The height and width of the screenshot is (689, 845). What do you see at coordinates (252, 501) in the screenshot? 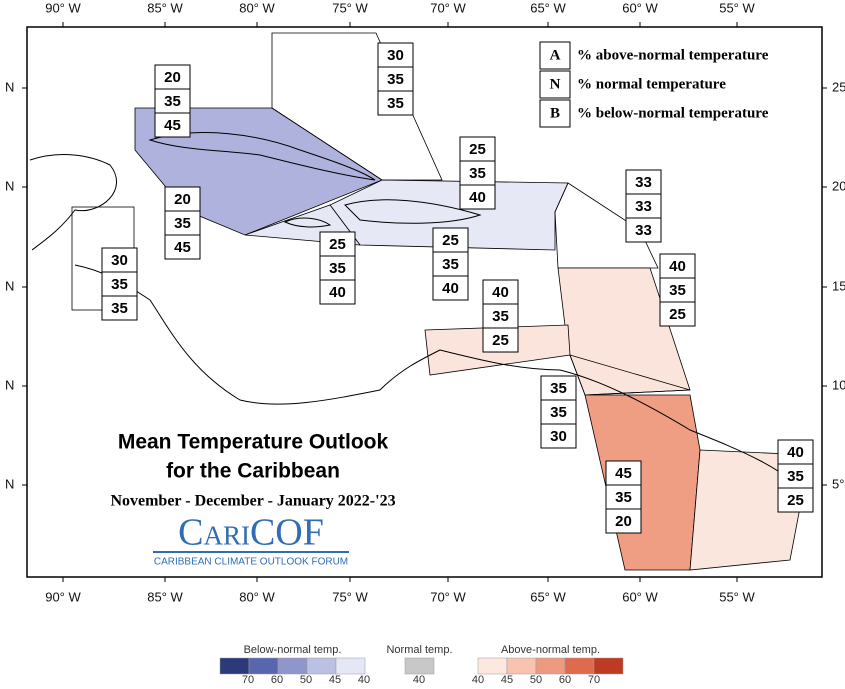
I see `subtitle: November - December - January 2022-'23` at bounding box center [252, 501].